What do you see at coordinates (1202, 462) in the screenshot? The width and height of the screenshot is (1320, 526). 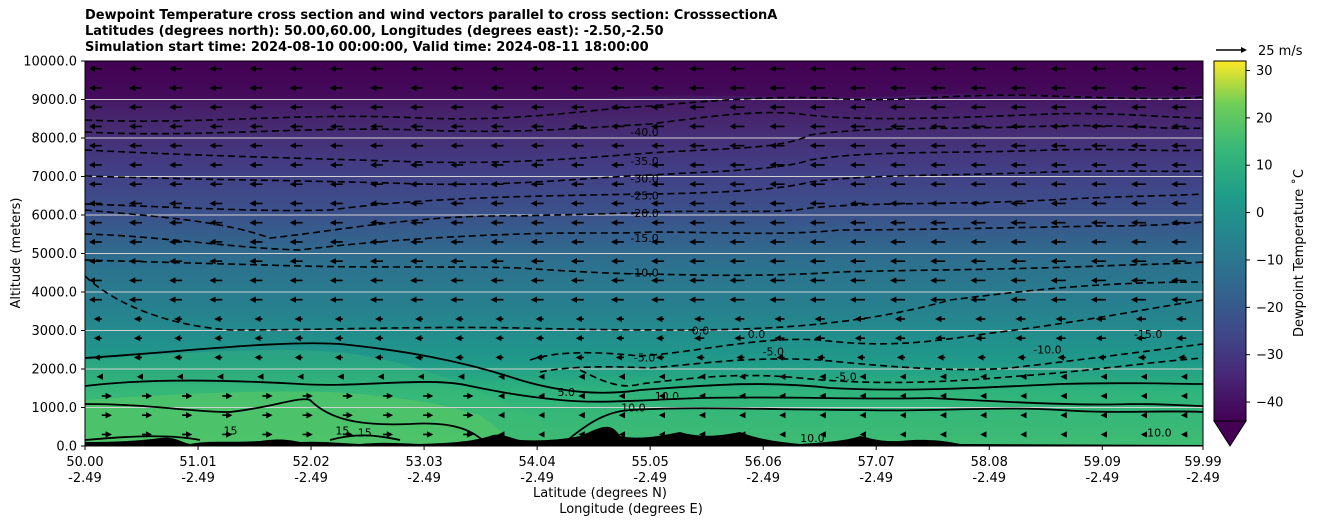 I see `x-tick-lat: 59.99` at bounding box center [1202, 462].